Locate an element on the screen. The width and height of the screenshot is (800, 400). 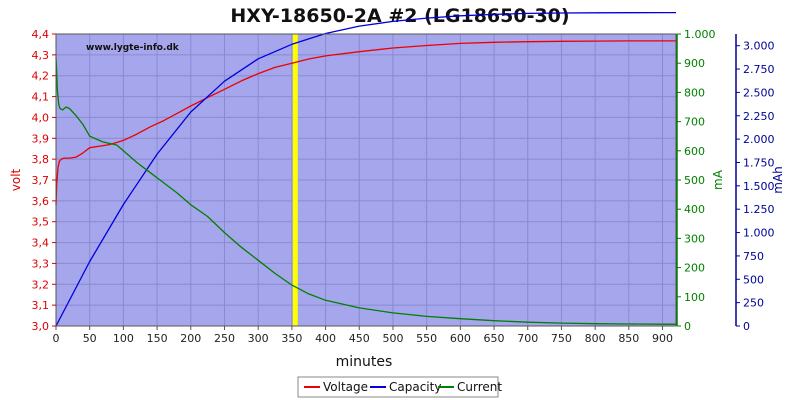
x-tick-label: 400 is located at coordinates (325, 338).